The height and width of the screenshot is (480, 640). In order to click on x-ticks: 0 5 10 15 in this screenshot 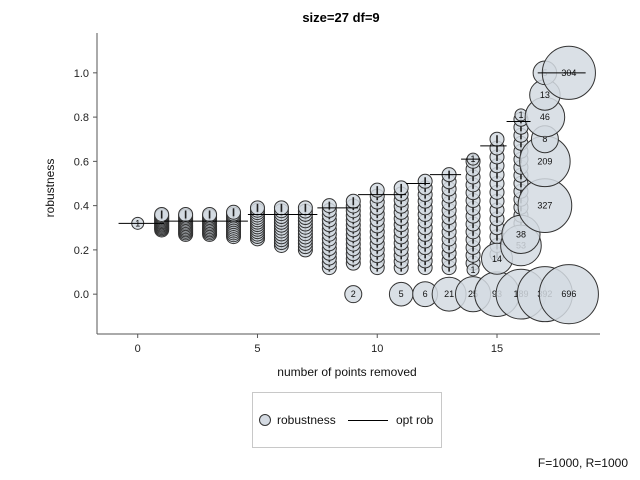, I will do `click(319, 344)`.